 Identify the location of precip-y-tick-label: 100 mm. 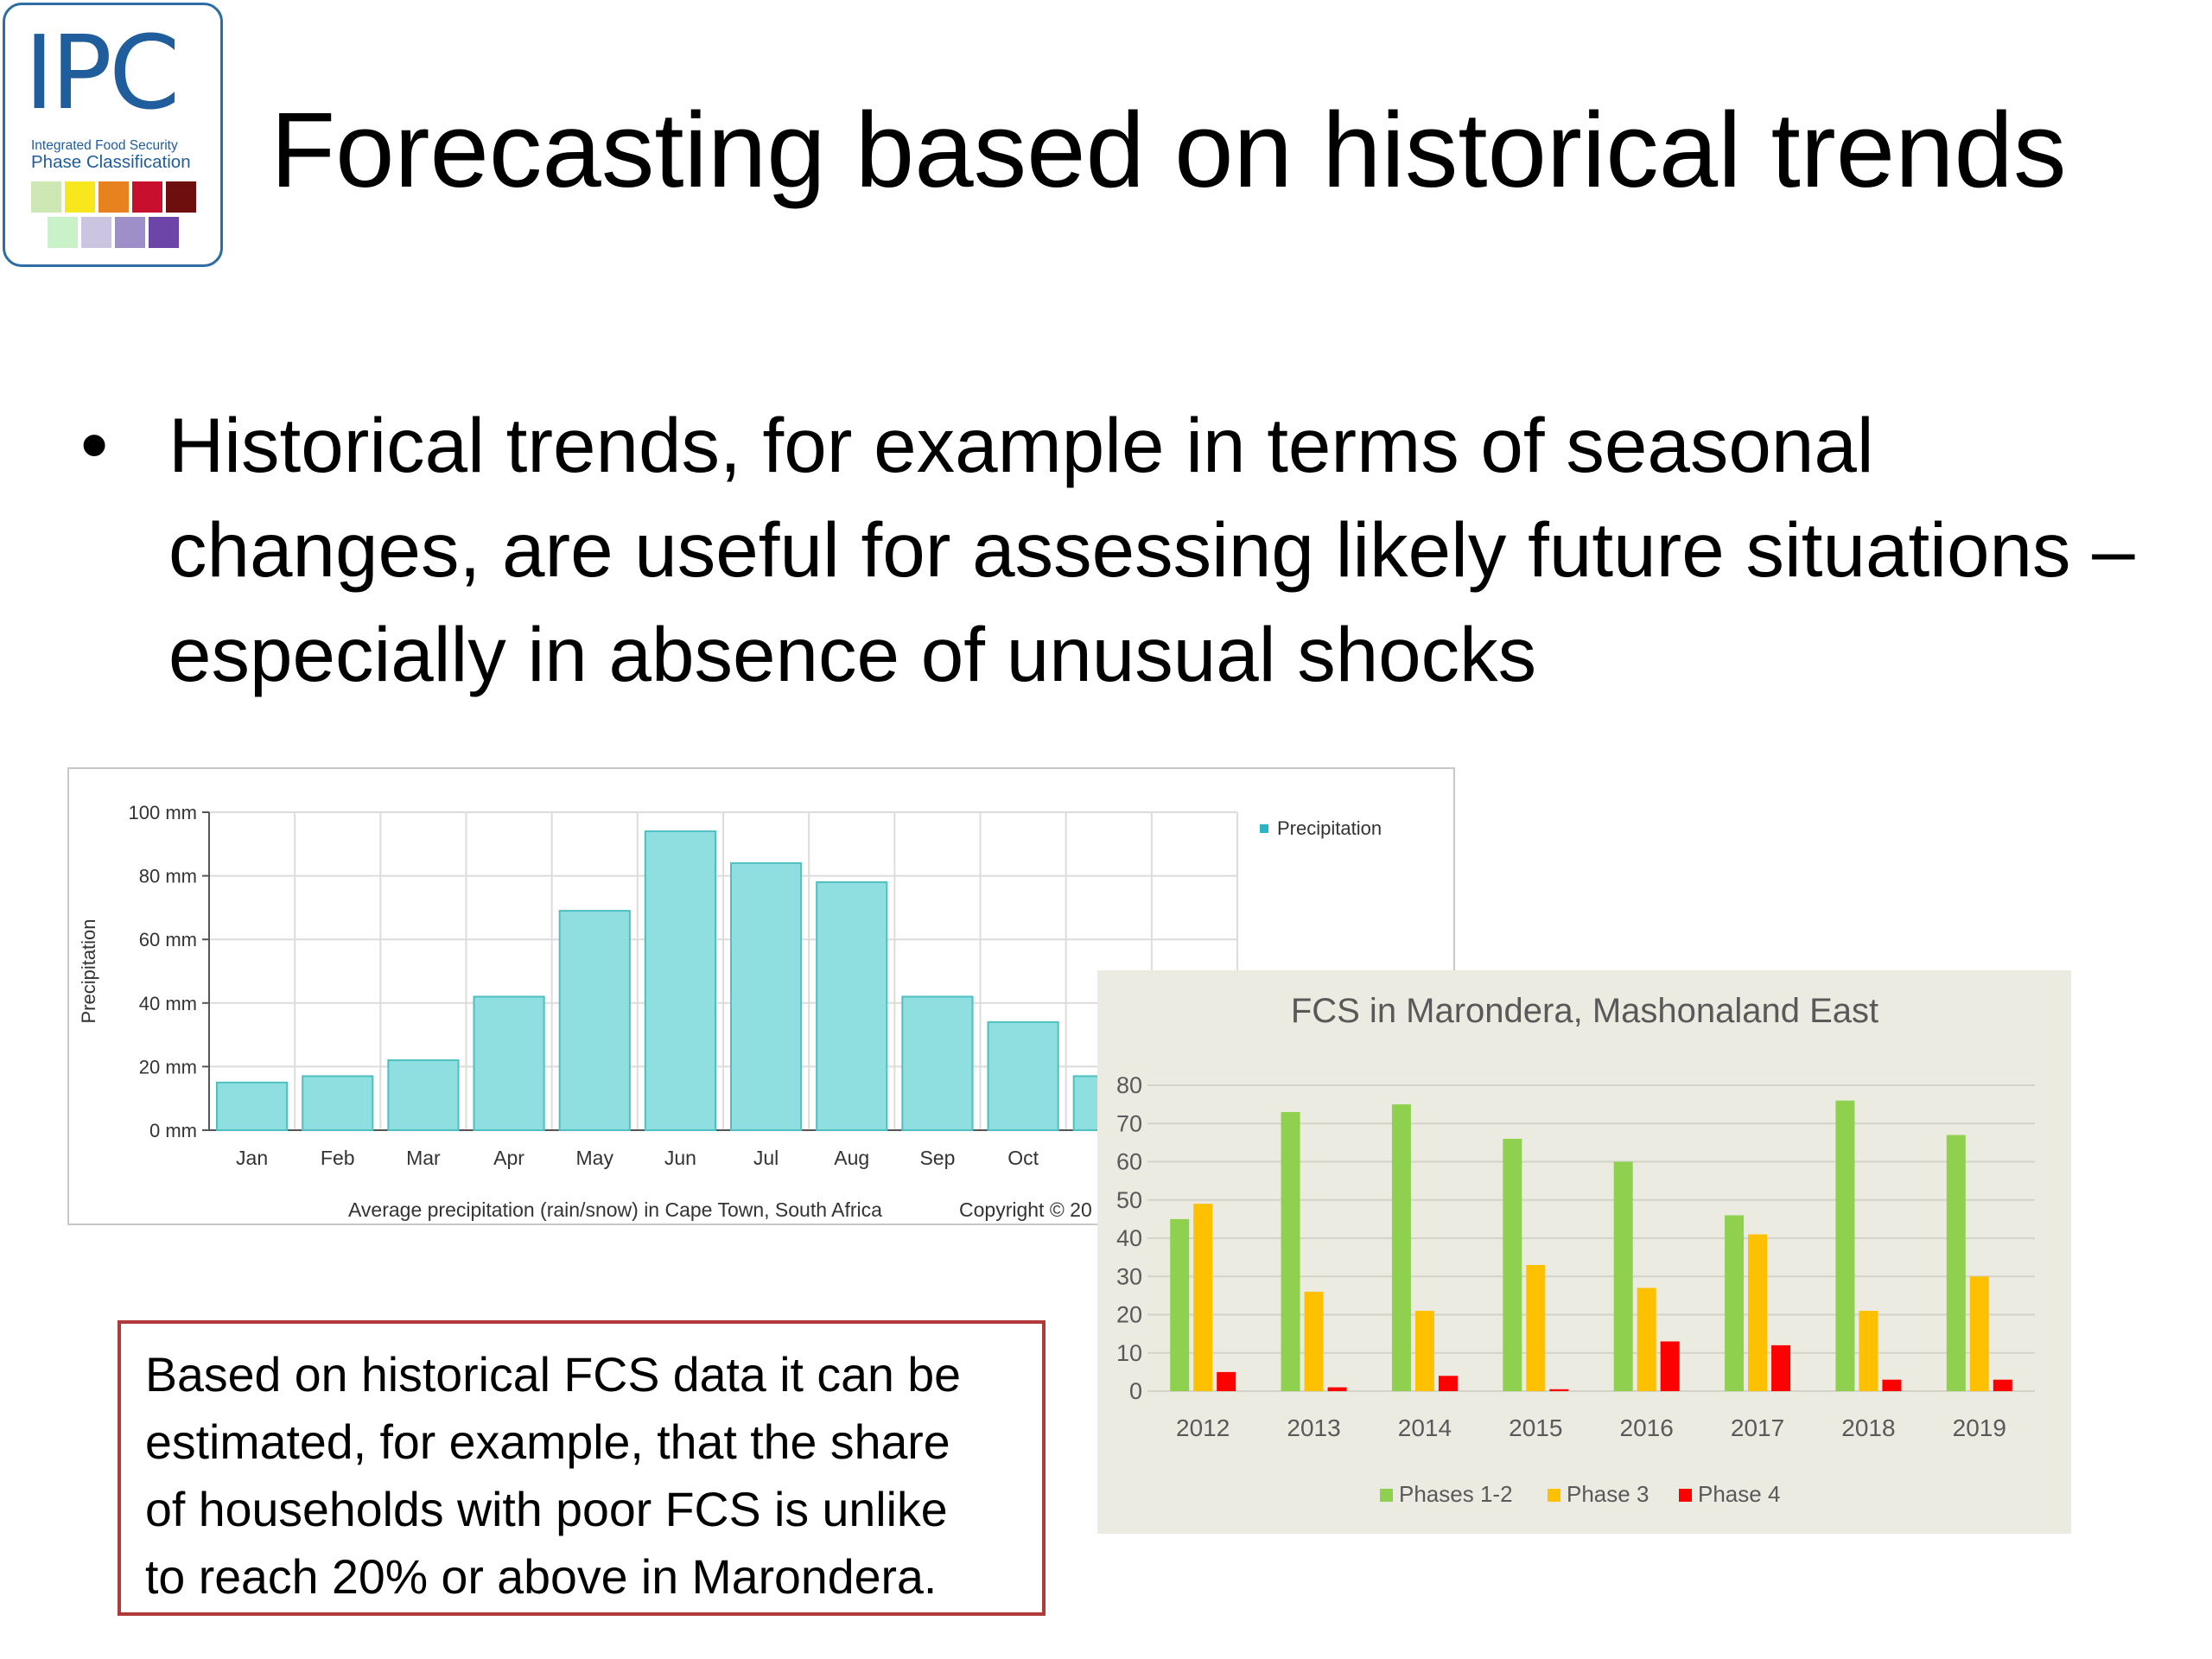
(163, 812).